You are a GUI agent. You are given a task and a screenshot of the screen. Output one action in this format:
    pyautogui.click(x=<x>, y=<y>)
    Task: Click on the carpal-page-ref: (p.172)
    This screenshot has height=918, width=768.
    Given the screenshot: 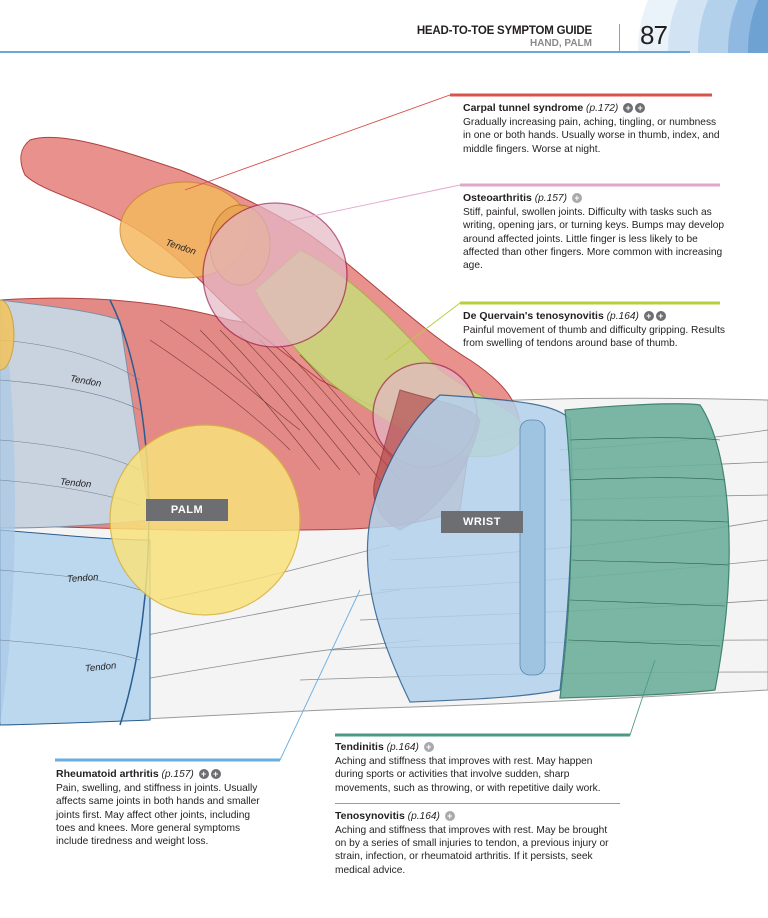 What is the action you would take?
    pyautogui.click(x=602, y=108)
    